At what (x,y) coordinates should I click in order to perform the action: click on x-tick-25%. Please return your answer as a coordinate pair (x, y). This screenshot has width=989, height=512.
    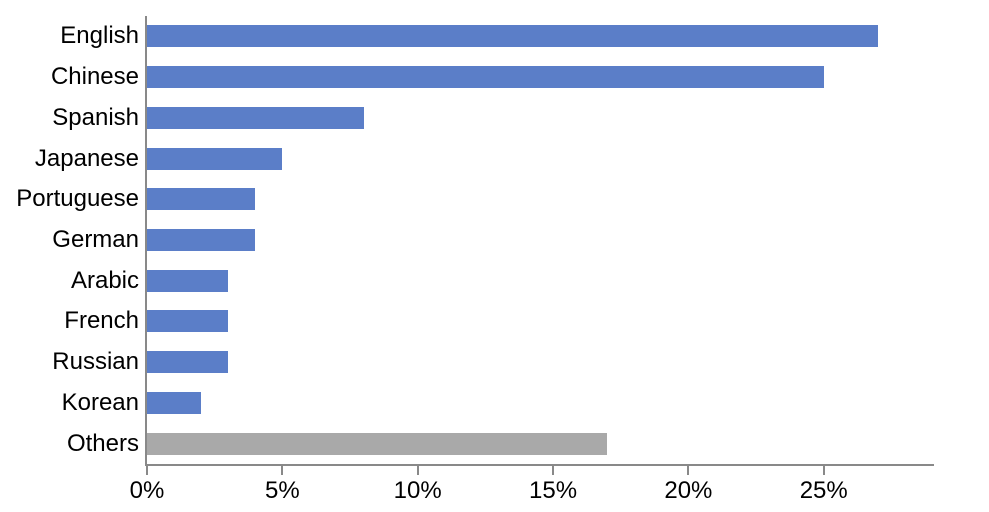
    Looking at the image, I should click on (823, 470).